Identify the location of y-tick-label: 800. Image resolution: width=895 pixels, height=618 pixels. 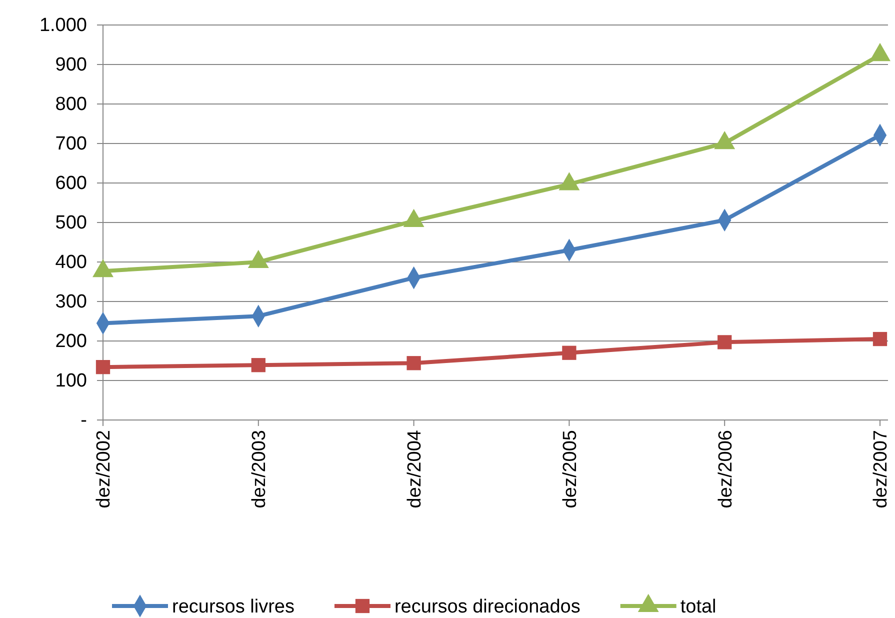
(71, 105).